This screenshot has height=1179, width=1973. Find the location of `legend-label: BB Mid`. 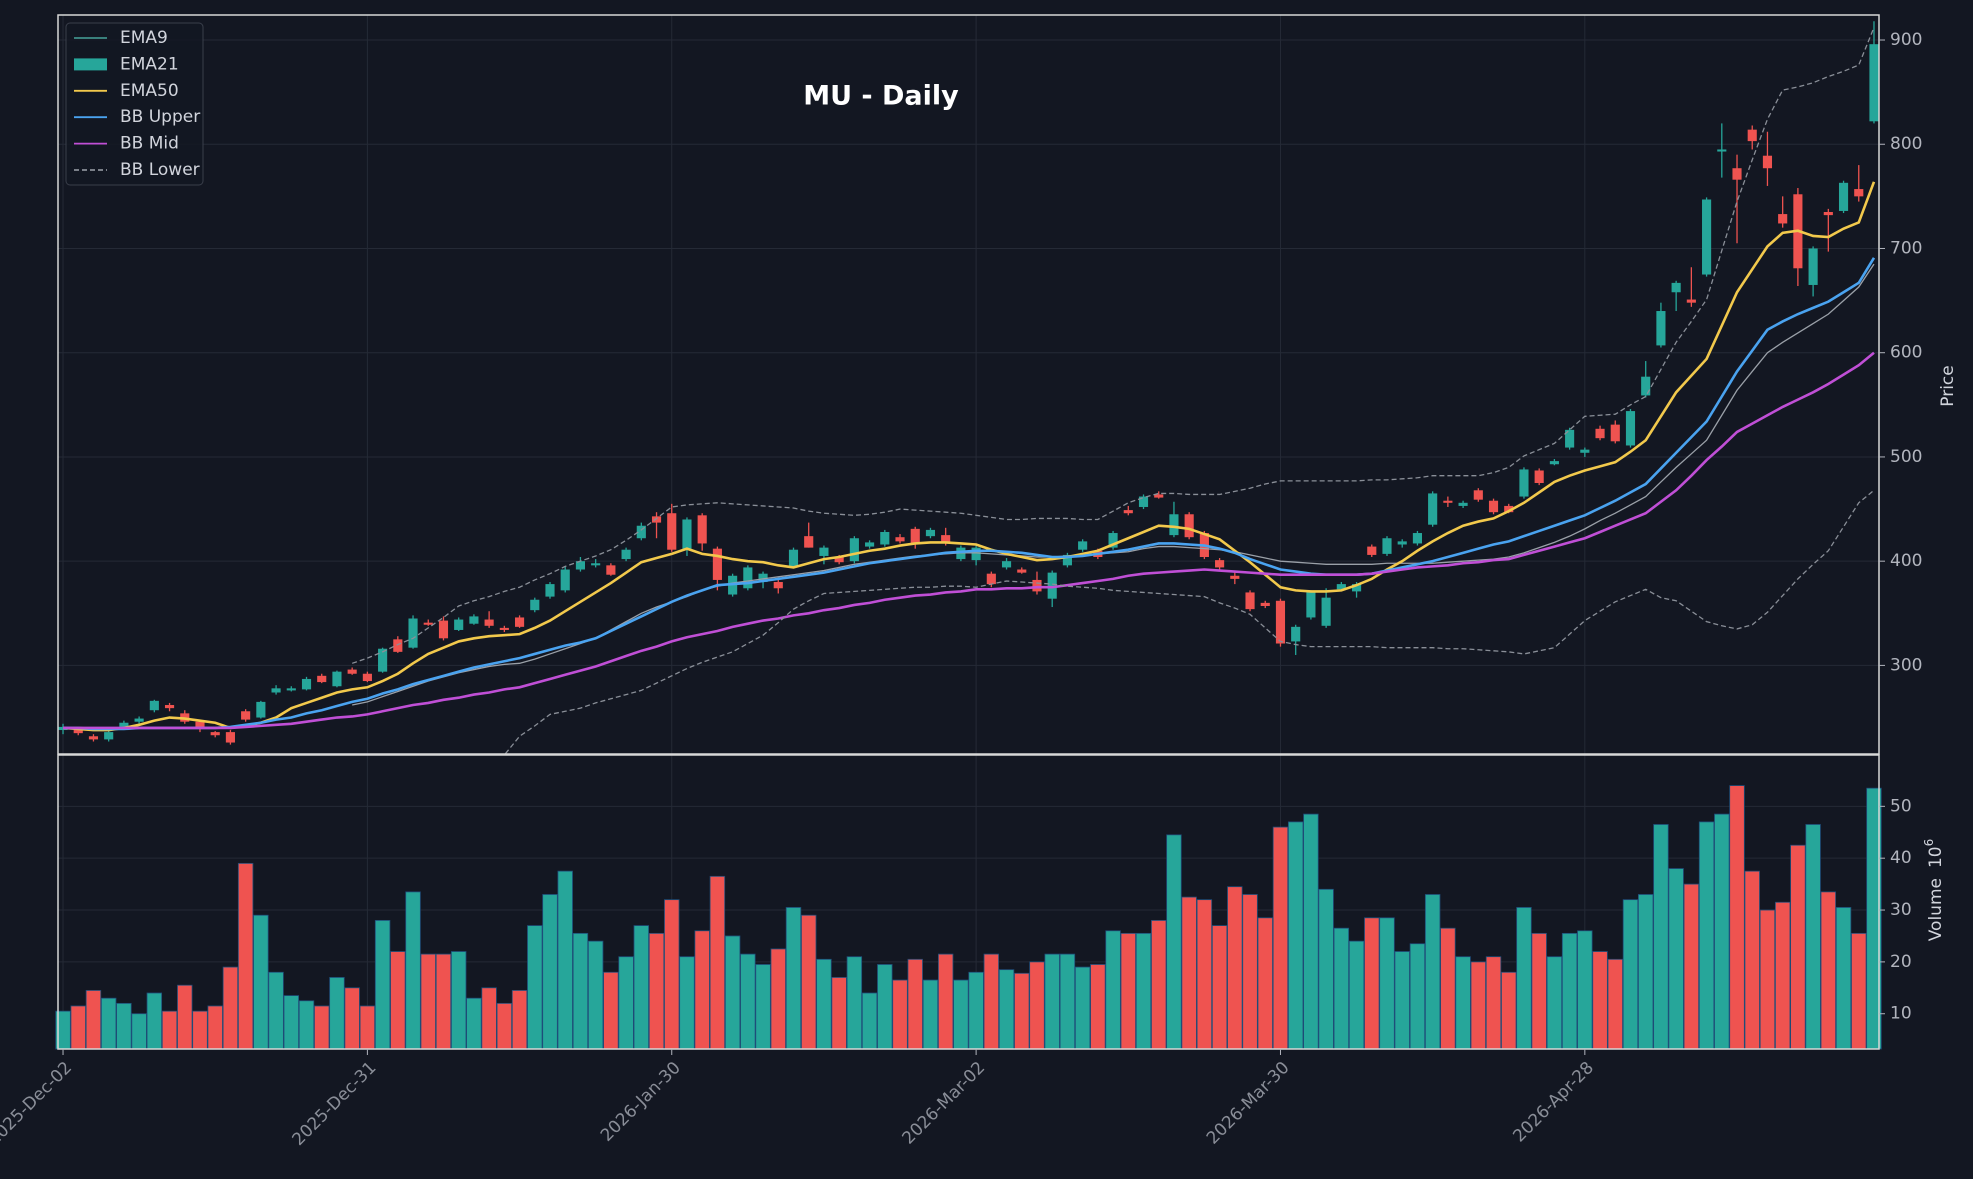

legend-label: BB Mid is located at coordinates (149, 144).